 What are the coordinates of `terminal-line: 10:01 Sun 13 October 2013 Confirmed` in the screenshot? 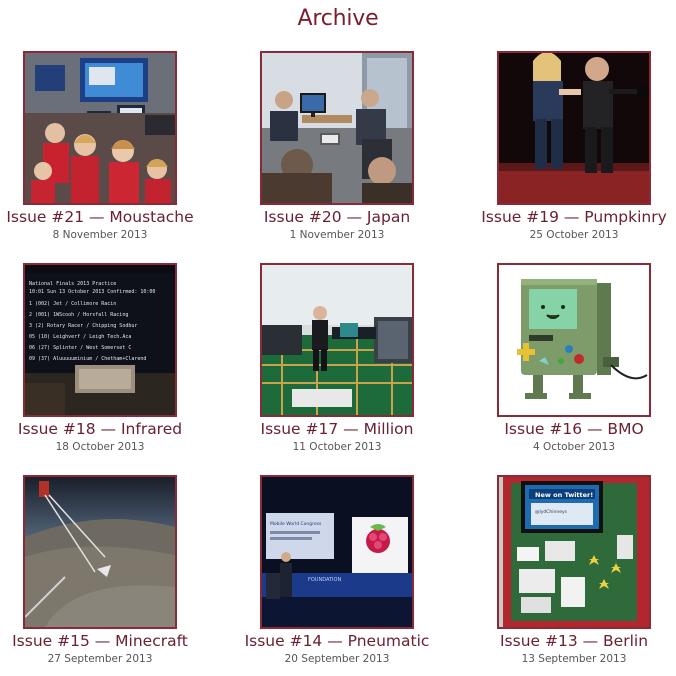 It's located at (92, 292).